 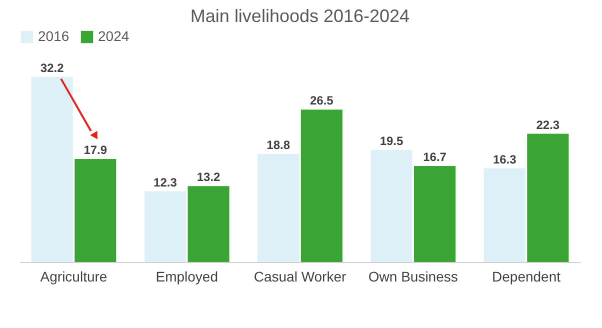 What do you see at coordinates (74, 276) in the screenshot?
I see `x-tick-label: Agriculture` at bounding box center [74, 276].